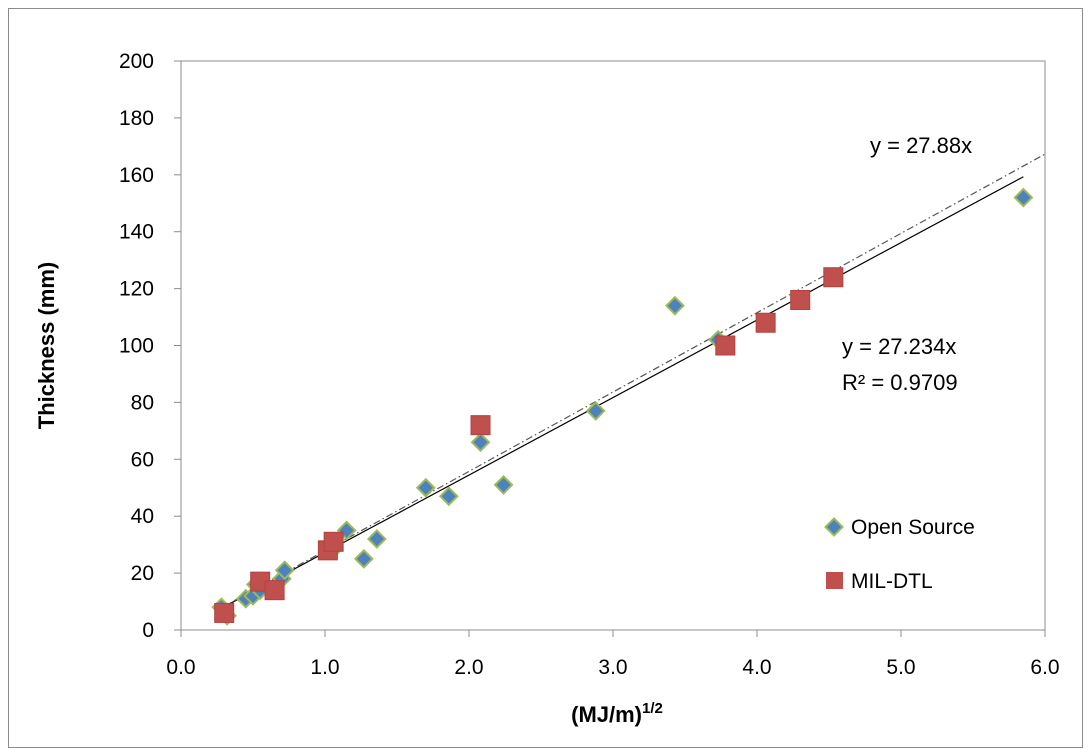 The height and width of the screenshot is (748, 1091). Describe the element at coordinates (613, 654) in the screenshot. I see `x-axis-ticks: 0.0 1.0 2.0 3.0 4.0 5.0 6.0` at that location.